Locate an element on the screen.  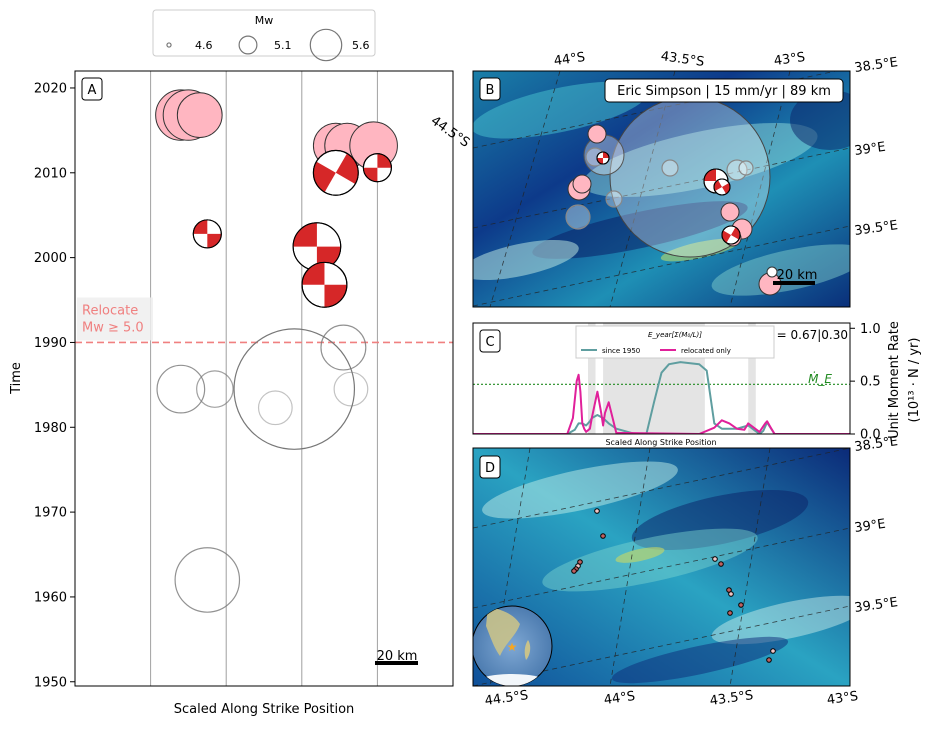
panel-d-label-box: D is located at coordinates (490, 467).